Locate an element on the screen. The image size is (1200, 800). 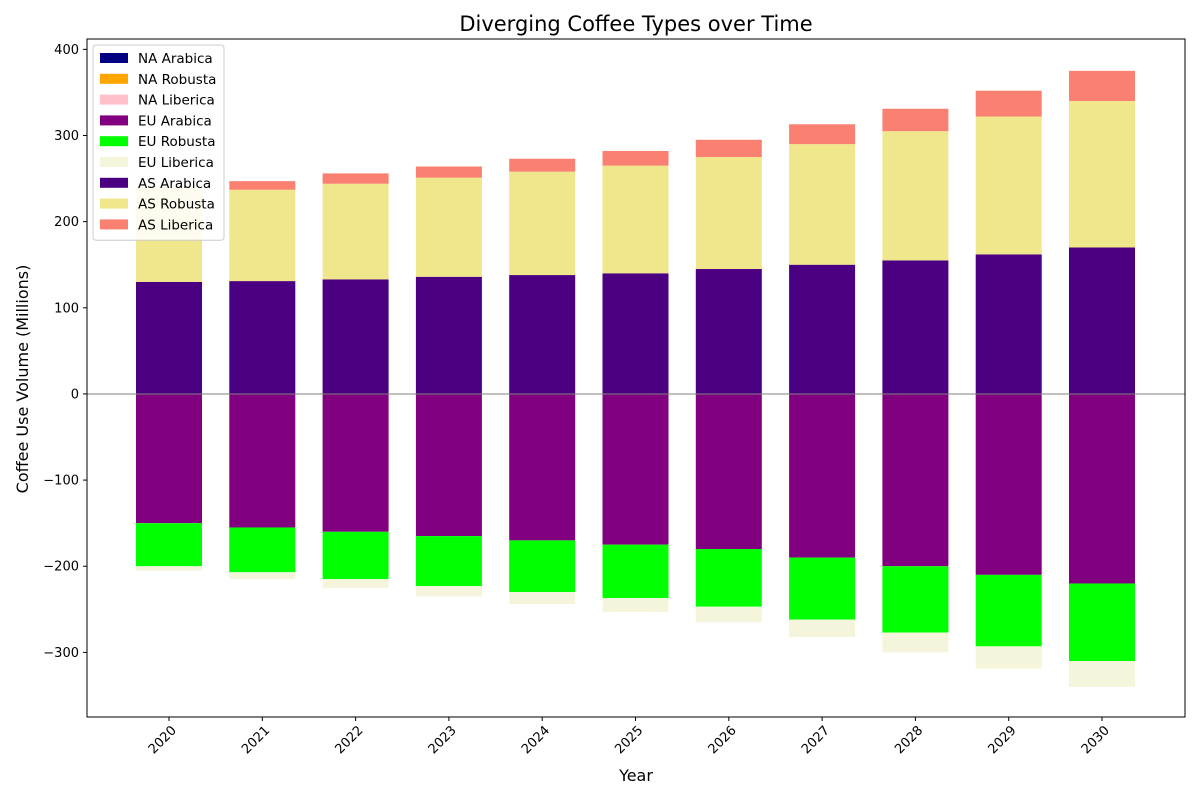
bar-eu-arabica-2025 is located at coordinates (635, 469).